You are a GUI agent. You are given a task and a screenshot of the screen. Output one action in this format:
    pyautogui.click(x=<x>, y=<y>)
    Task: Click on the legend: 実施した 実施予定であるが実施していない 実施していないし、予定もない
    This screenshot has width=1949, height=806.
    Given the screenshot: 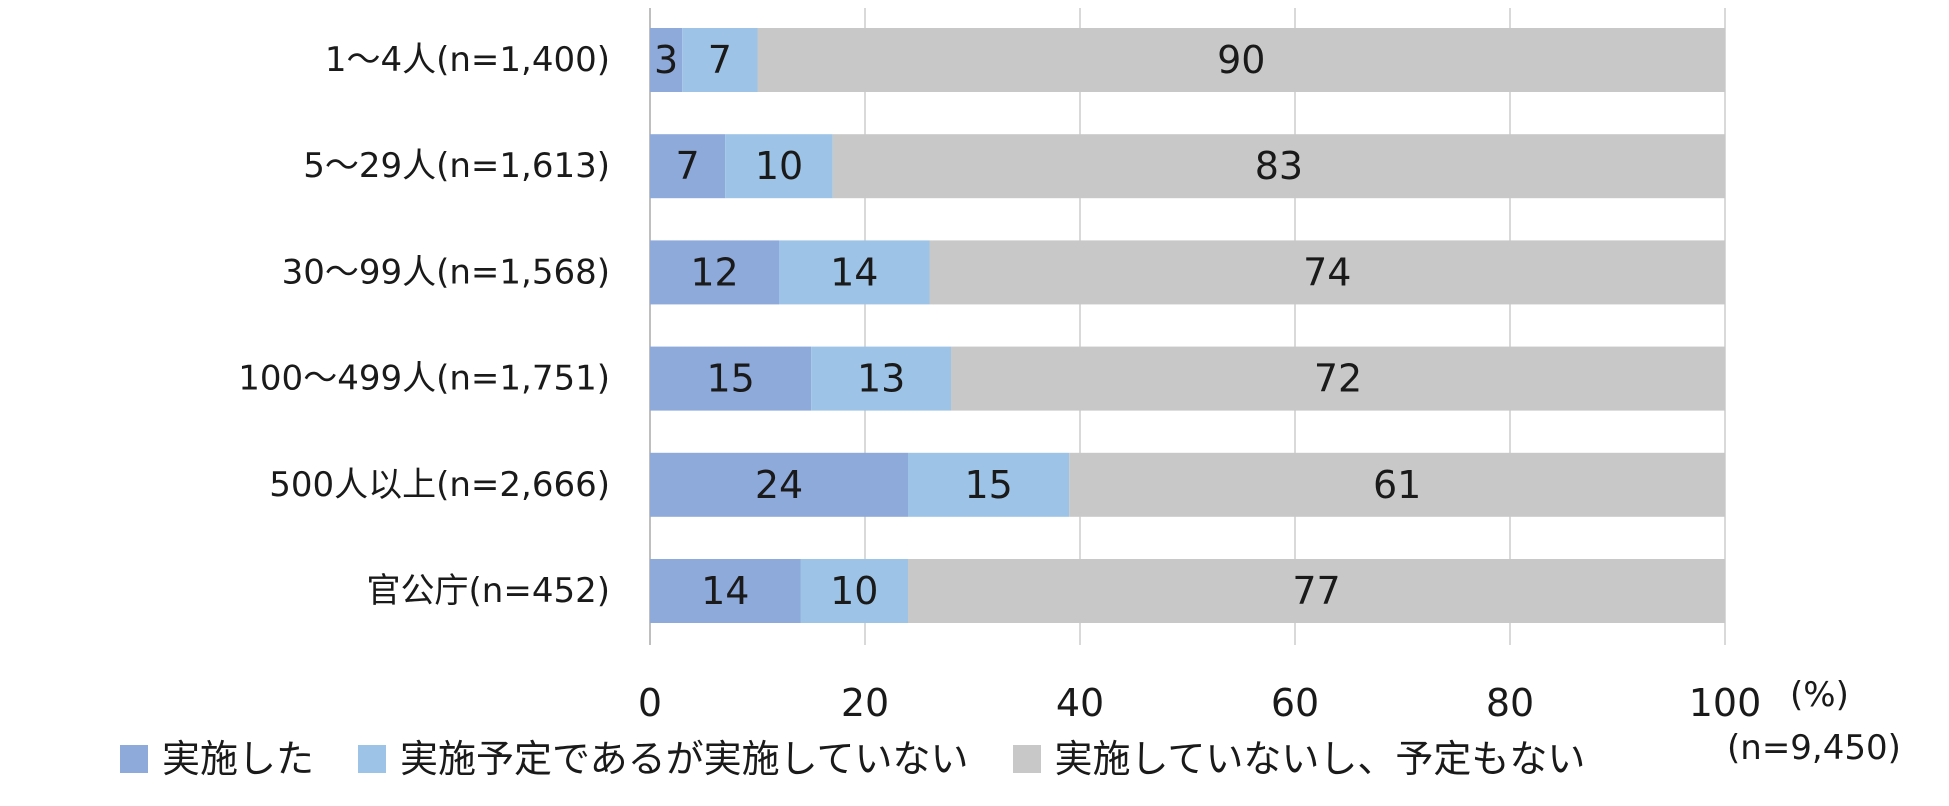 What is the action you would take?
    pyautogui.click(x=874, y=759)
    